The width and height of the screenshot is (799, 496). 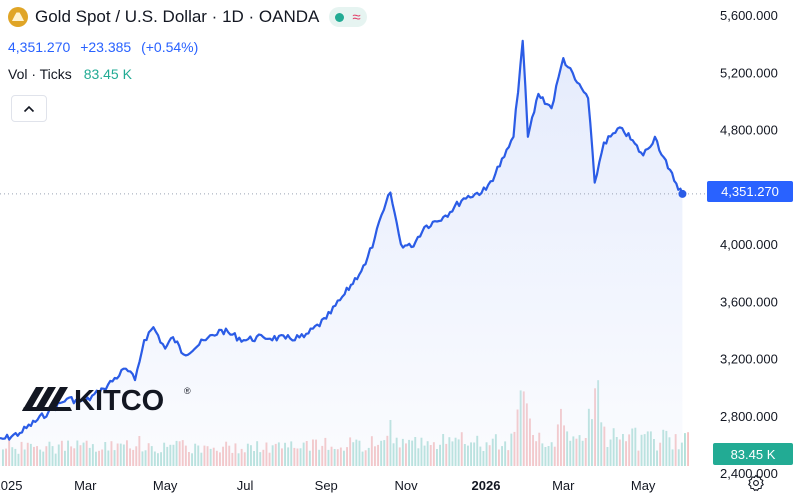 I want to click on settings-icon, so click(x=756, y=483).